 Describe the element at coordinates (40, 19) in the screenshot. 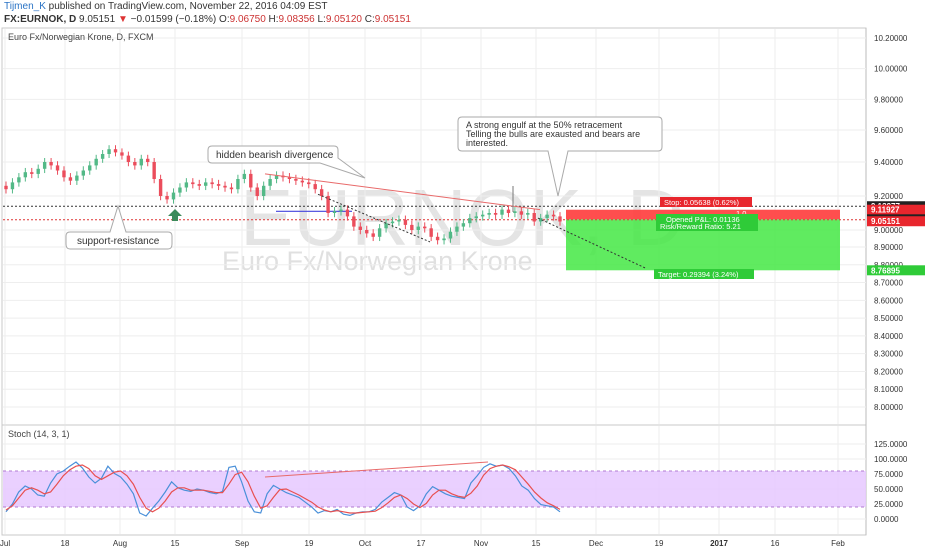

I see `symbol-label: FX:EURNOK, D` at that location.